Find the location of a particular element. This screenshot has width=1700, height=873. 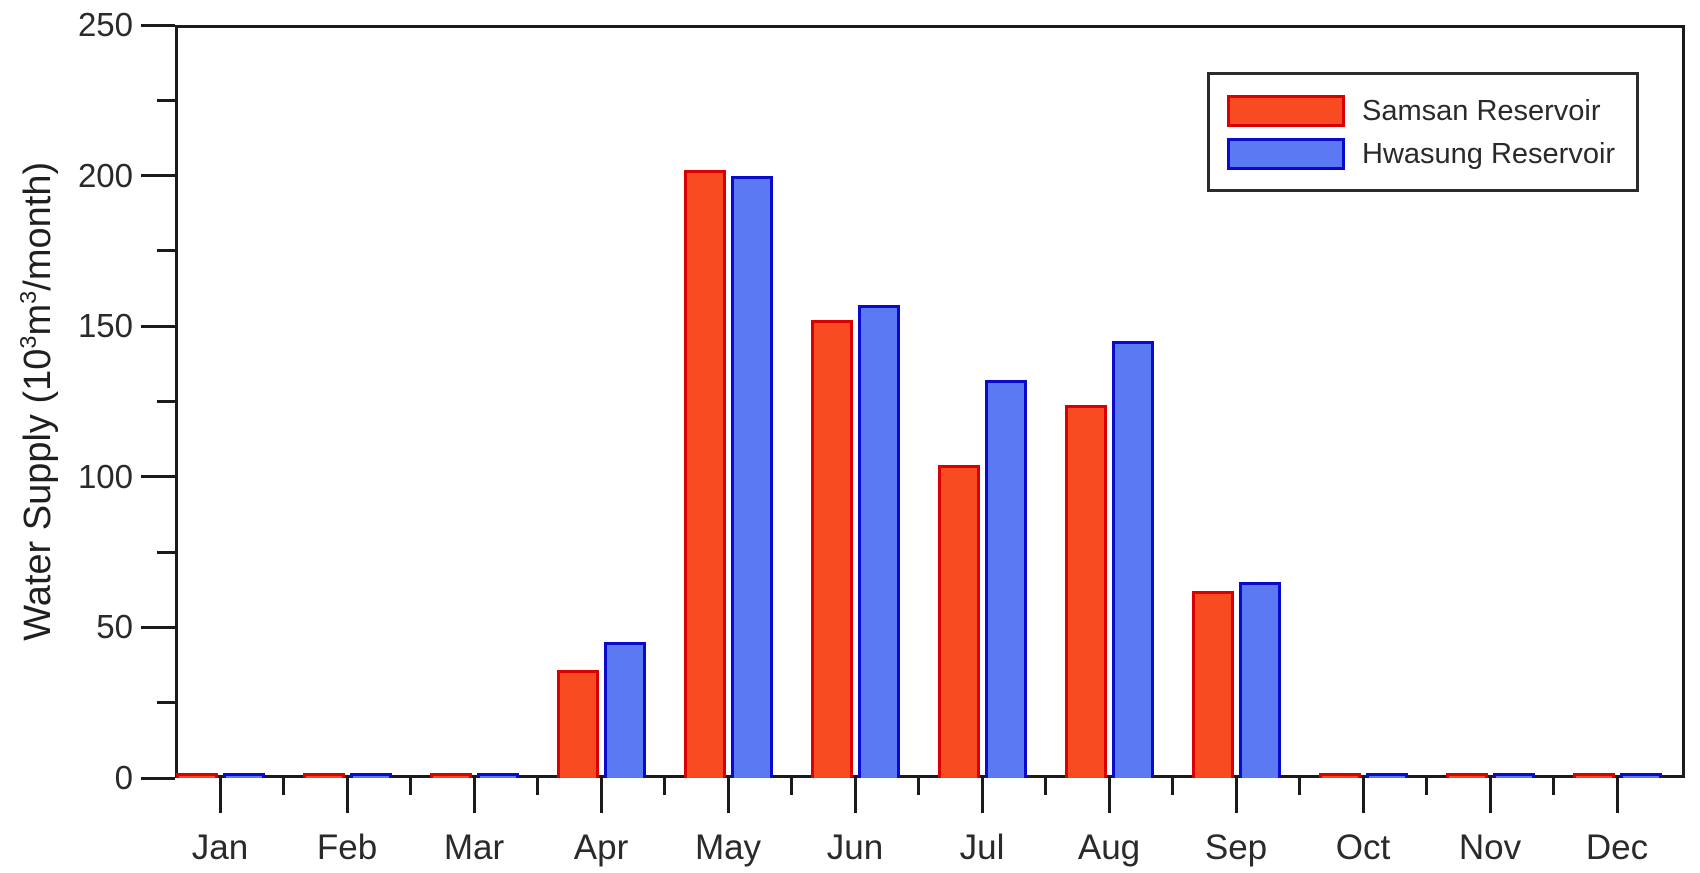

bar-sep-samsan is located at coordinates (1212, 684).